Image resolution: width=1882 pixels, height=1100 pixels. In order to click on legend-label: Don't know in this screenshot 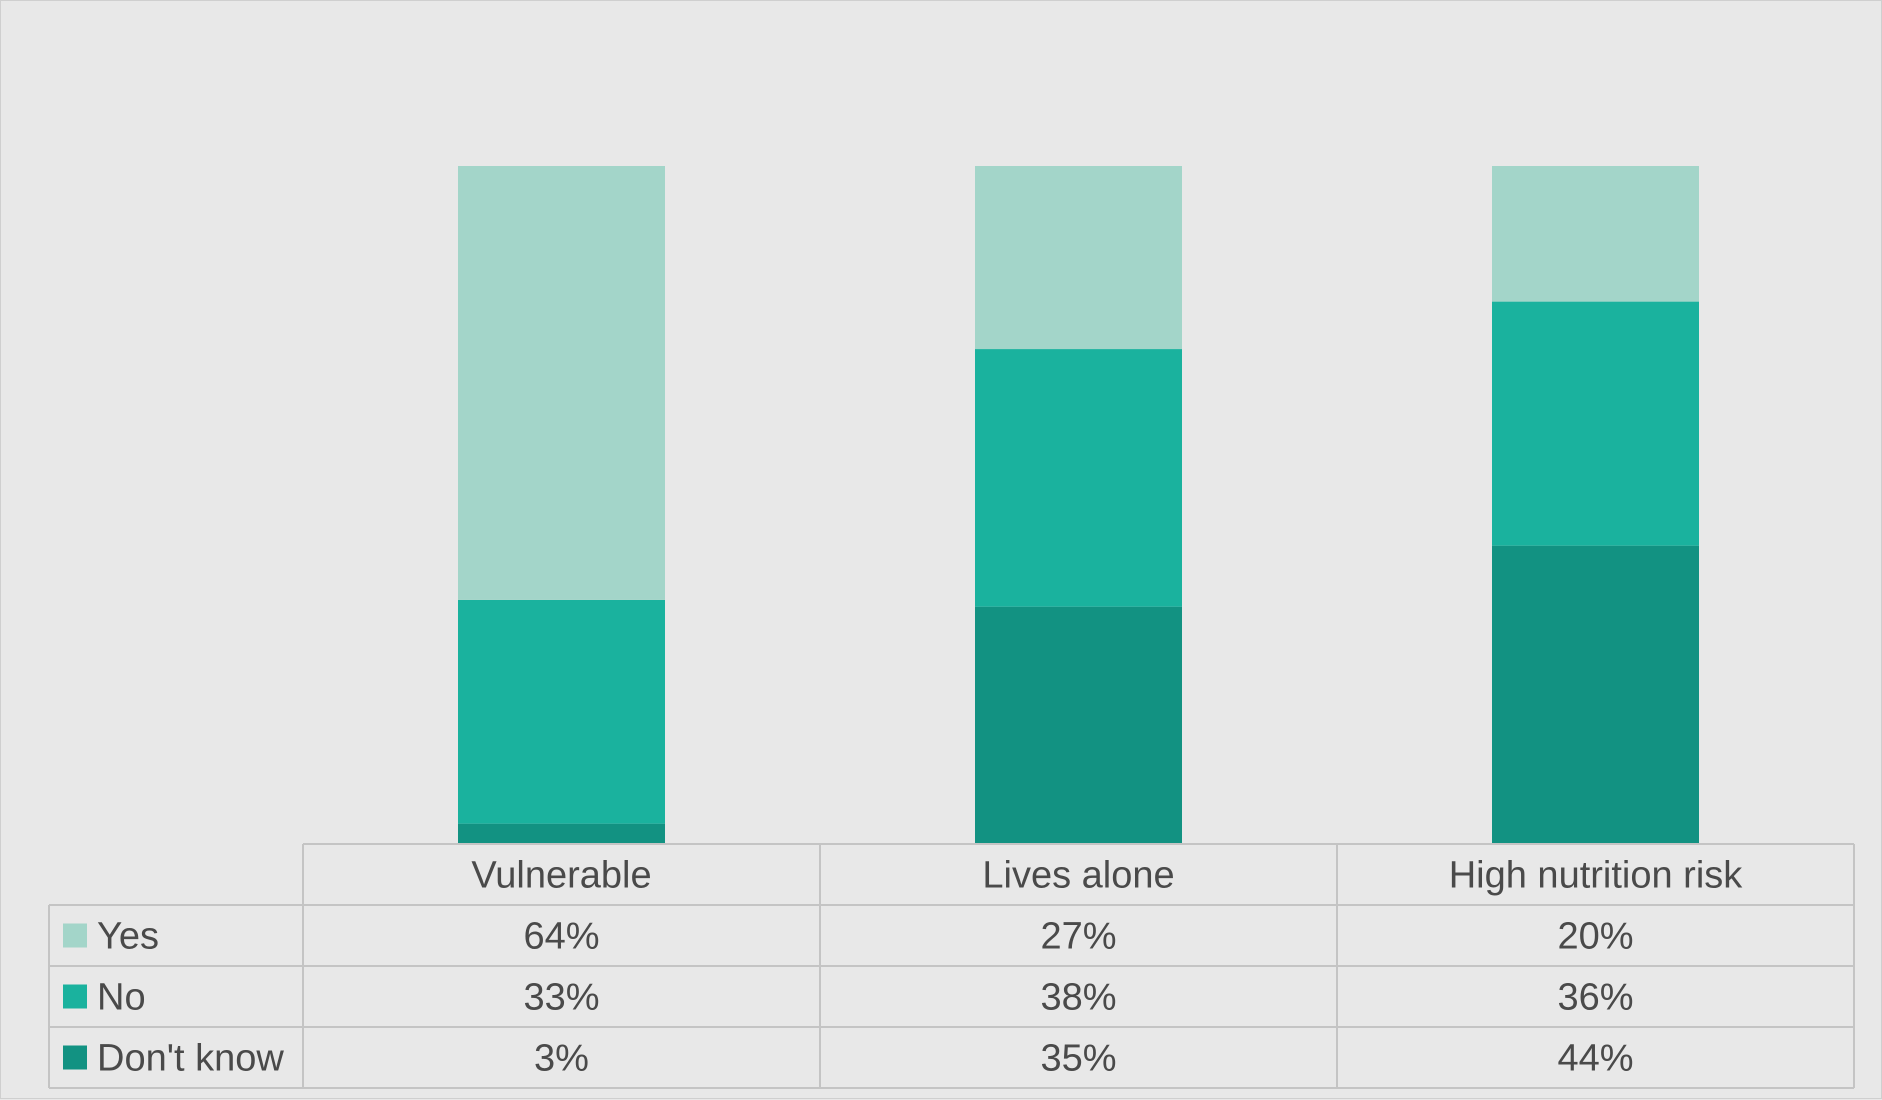, I will do `click(190, 1059)`.